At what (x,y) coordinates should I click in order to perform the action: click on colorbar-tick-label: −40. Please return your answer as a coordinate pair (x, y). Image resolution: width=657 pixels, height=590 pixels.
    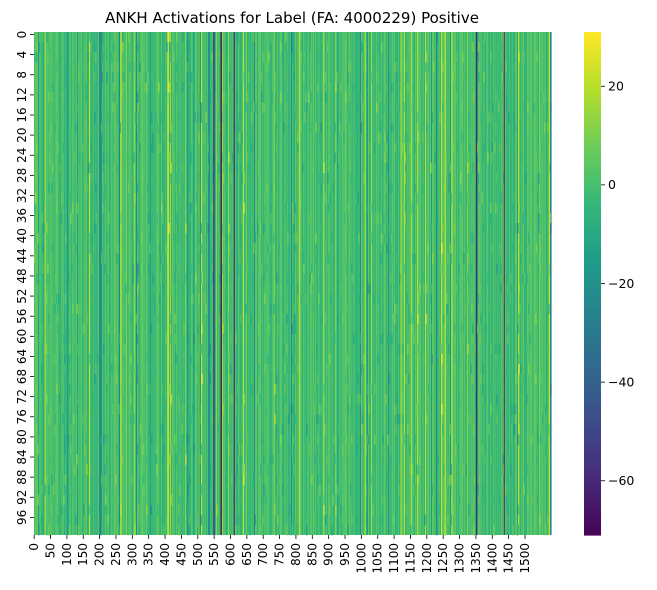
    Looking at the image, I should click on (621, 382).